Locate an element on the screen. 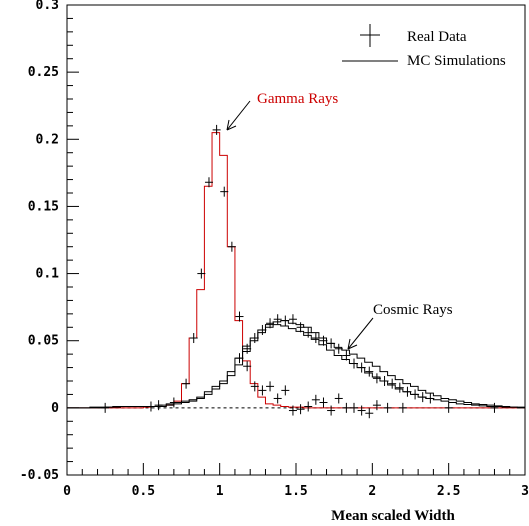 The width and height of the screenshot is (529, 526). annotation-cosmic-arrowhead is located at coordinates (352, 344).